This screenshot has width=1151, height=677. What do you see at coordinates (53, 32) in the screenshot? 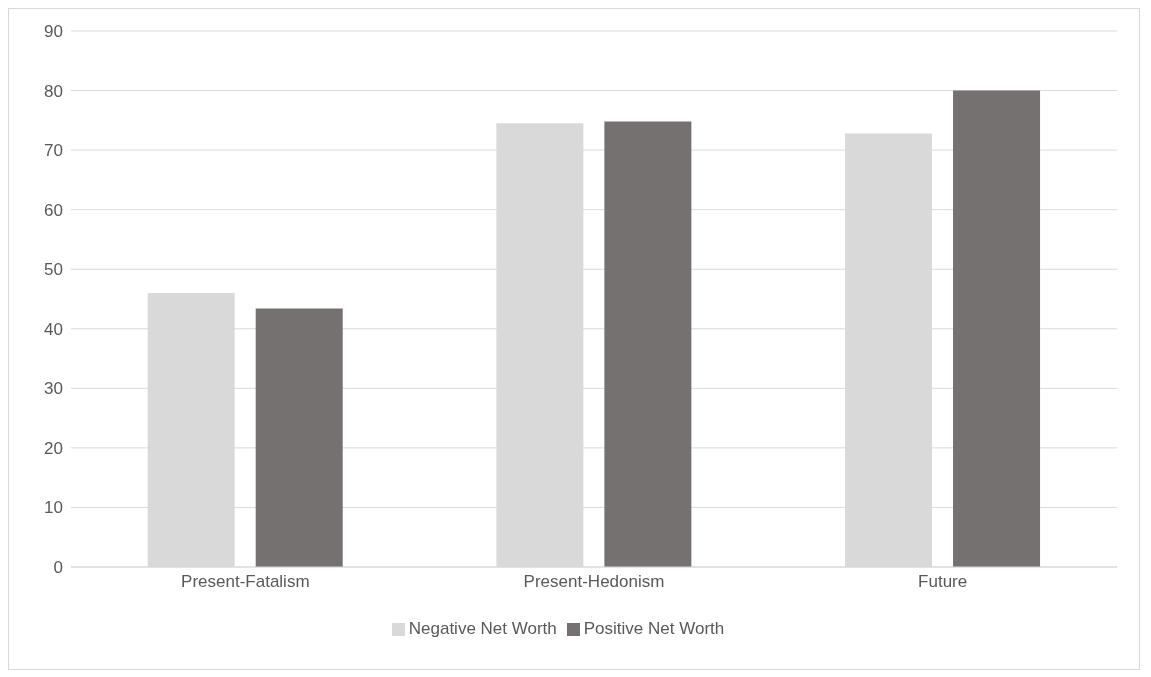
I see `y-tick-label: 90` at bounding box center [53, 32].